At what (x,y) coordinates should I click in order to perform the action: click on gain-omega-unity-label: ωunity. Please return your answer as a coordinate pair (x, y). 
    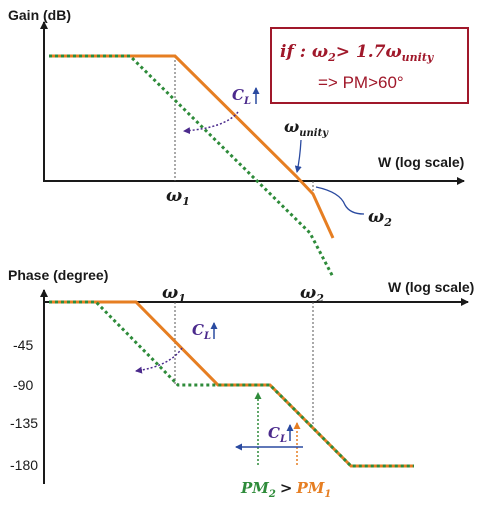
    Looking at the image, I should click on (306, 128).